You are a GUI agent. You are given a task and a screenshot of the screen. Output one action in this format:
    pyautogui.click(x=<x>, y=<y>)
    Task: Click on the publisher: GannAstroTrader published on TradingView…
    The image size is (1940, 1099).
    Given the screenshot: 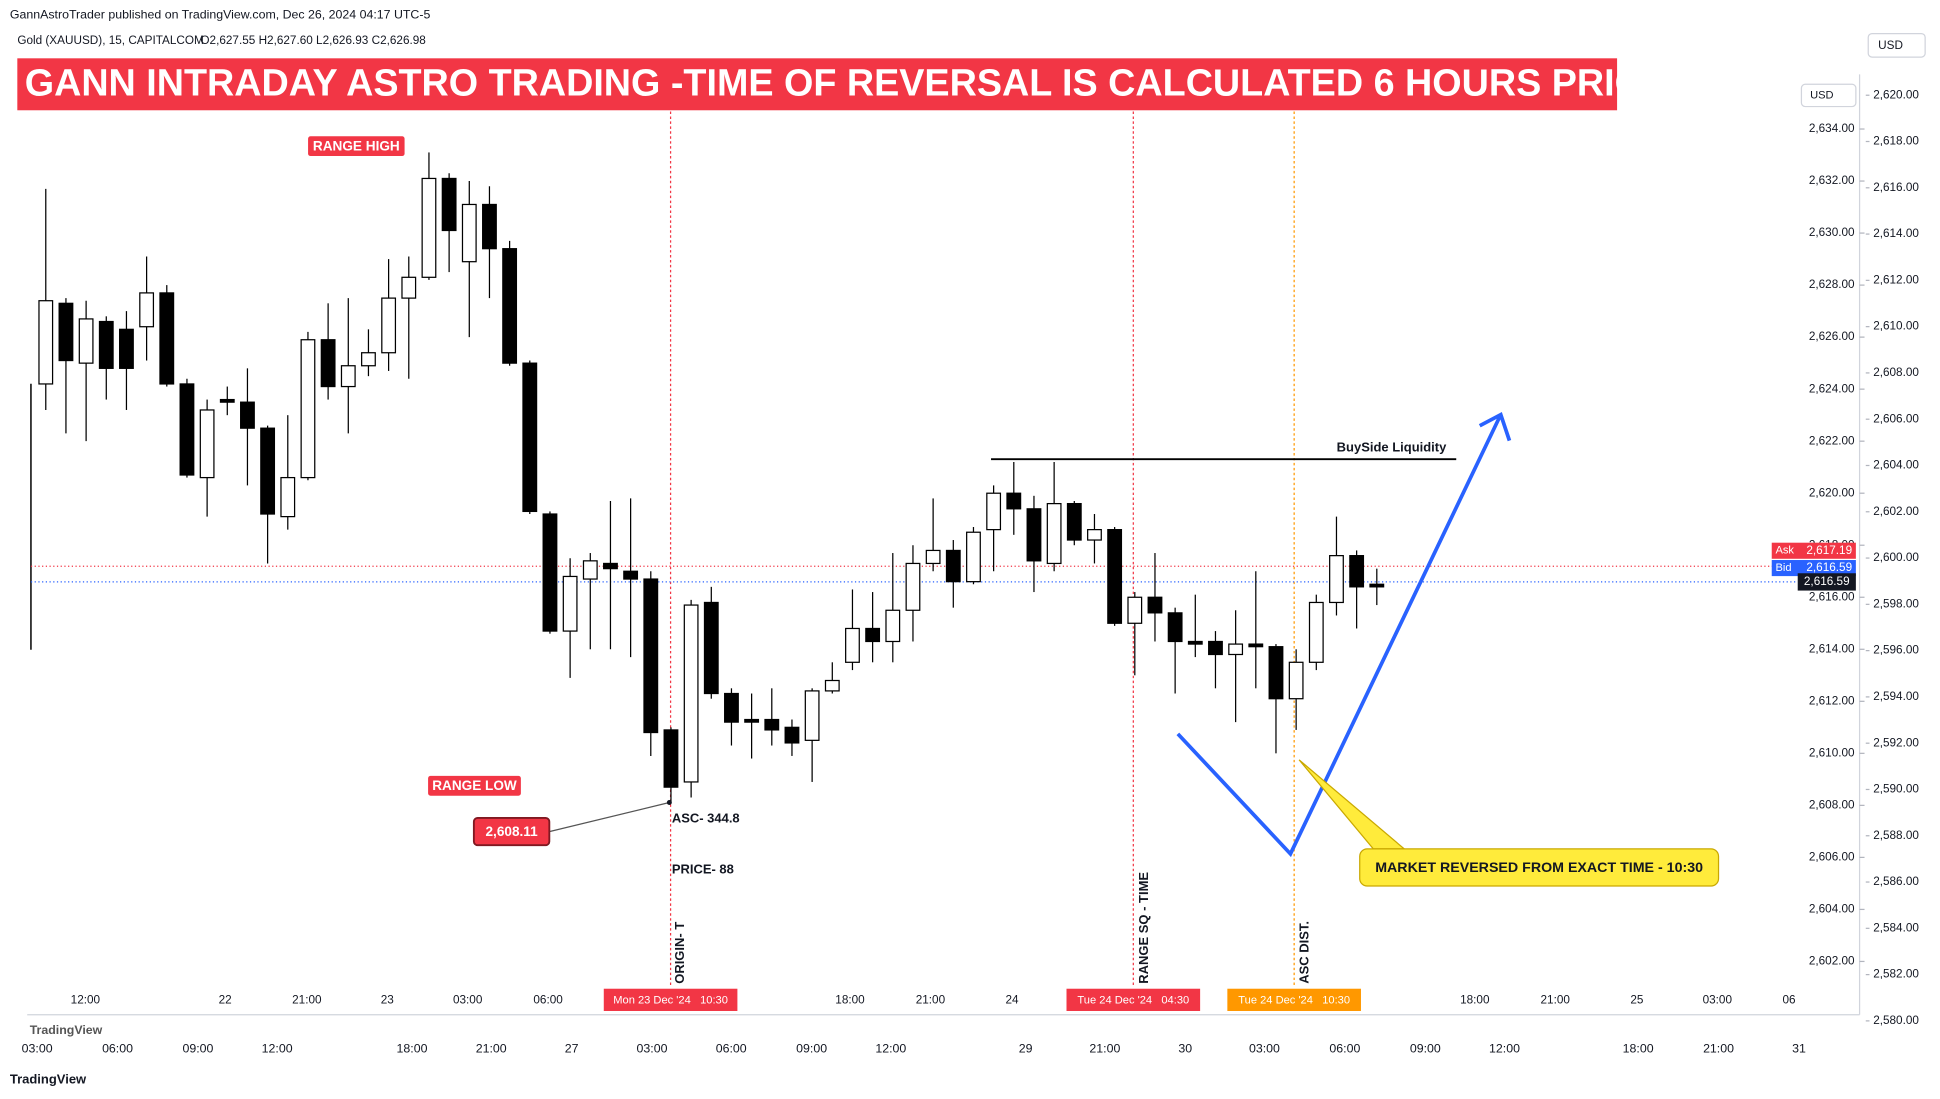 What is the action you would take?
    pyautogui.click(x=220, y=14)
    